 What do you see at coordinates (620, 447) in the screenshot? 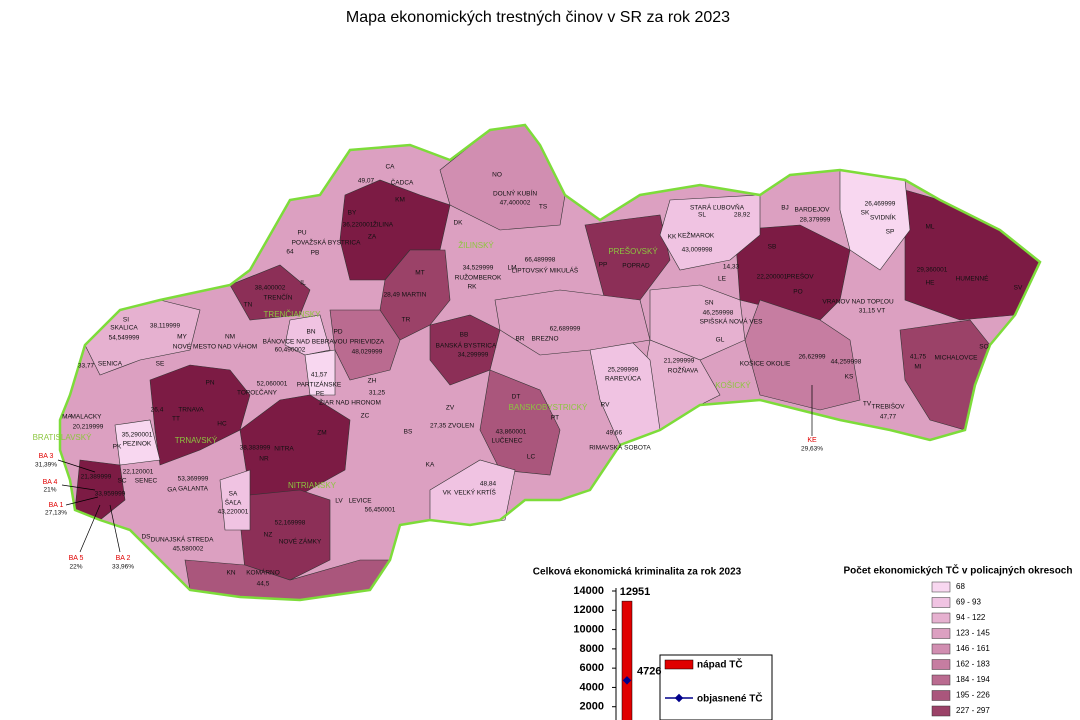
I see `district-label: RIMAVSKÁ SOBOTA` at bounding box center [620, 447].